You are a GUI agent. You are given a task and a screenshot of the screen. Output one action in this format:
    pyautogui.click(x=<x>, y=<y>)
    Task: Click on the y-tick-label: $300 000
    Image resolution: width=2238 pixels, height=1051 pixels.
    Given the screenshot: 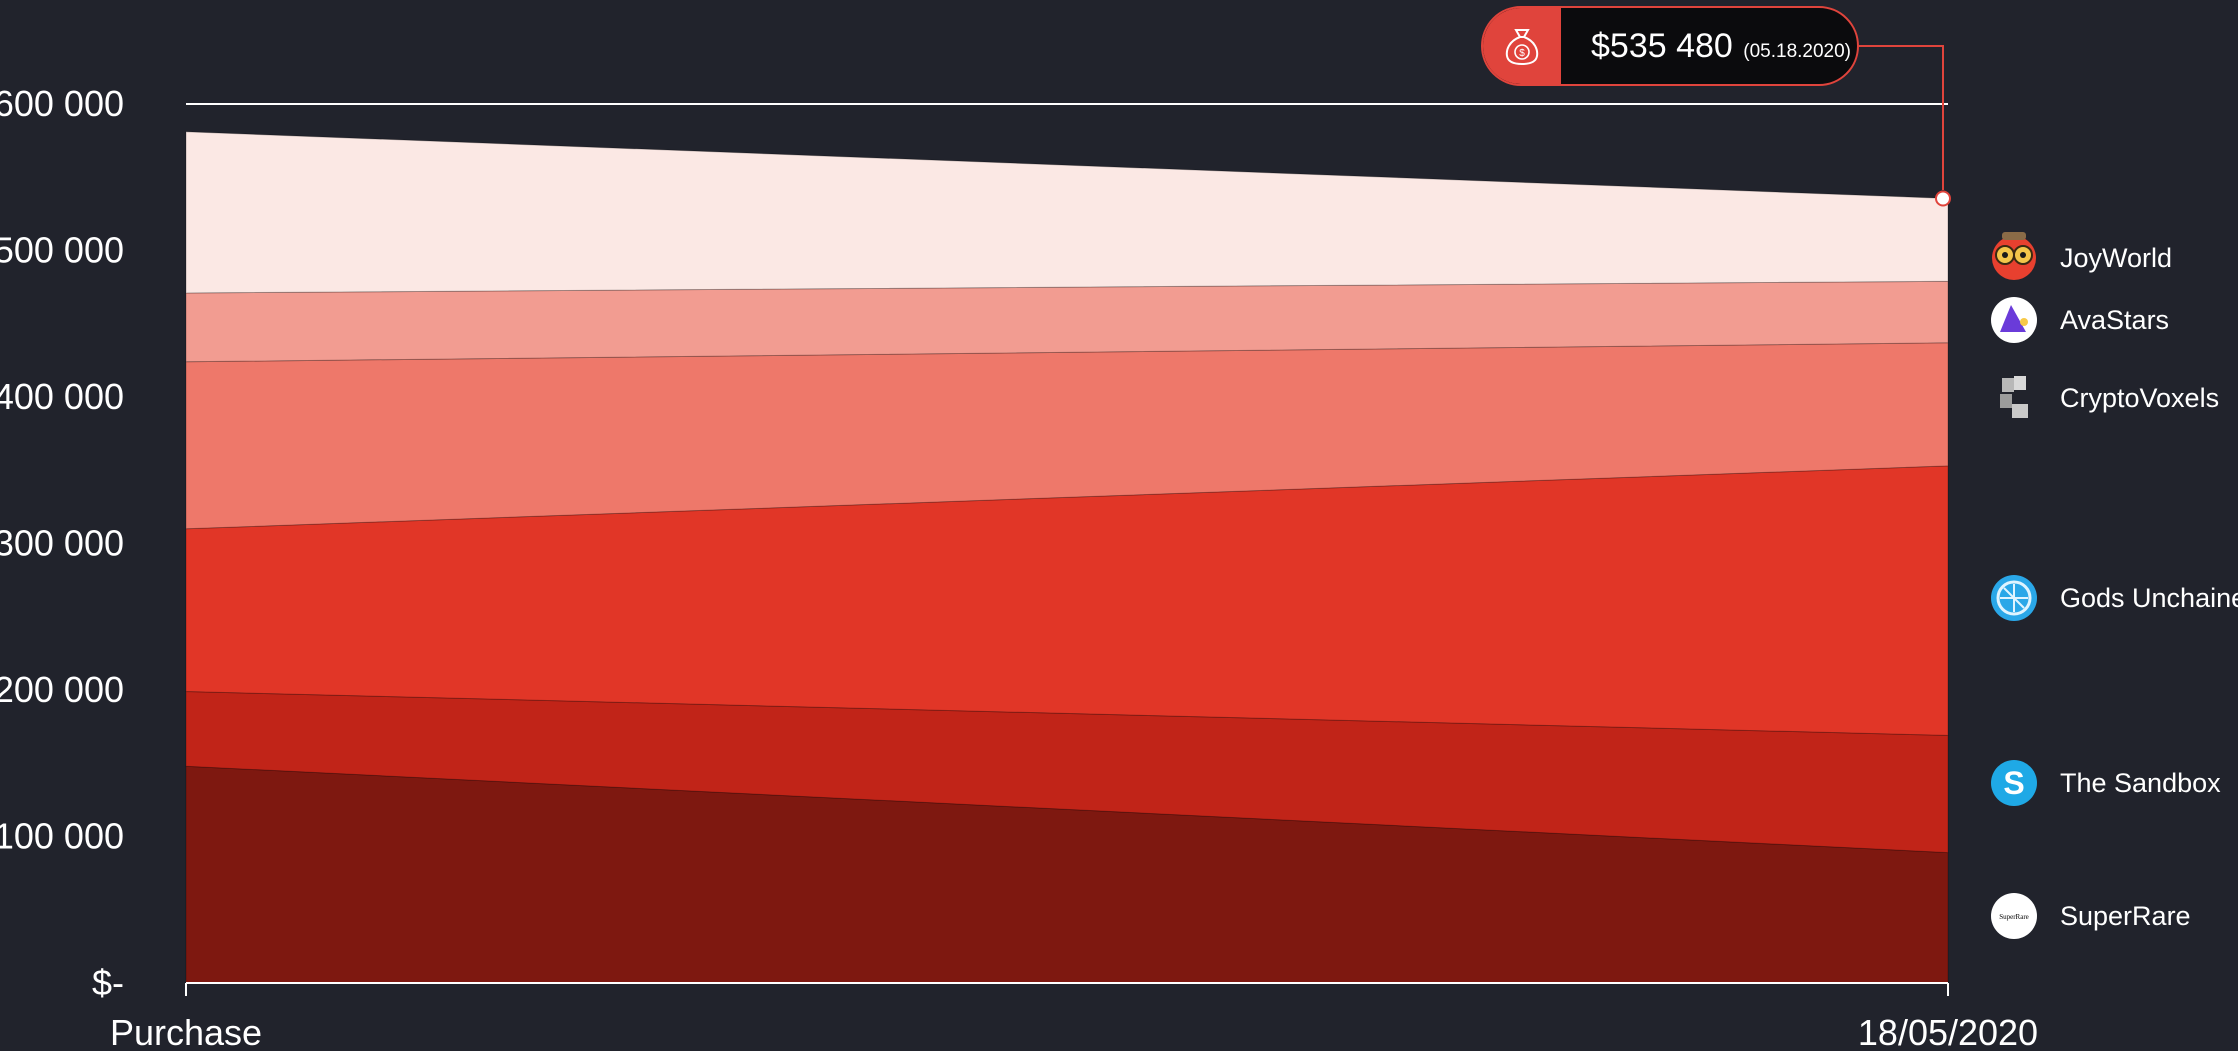 What is the action you would take?
    pyautogui.click(x=62, y=543)
    